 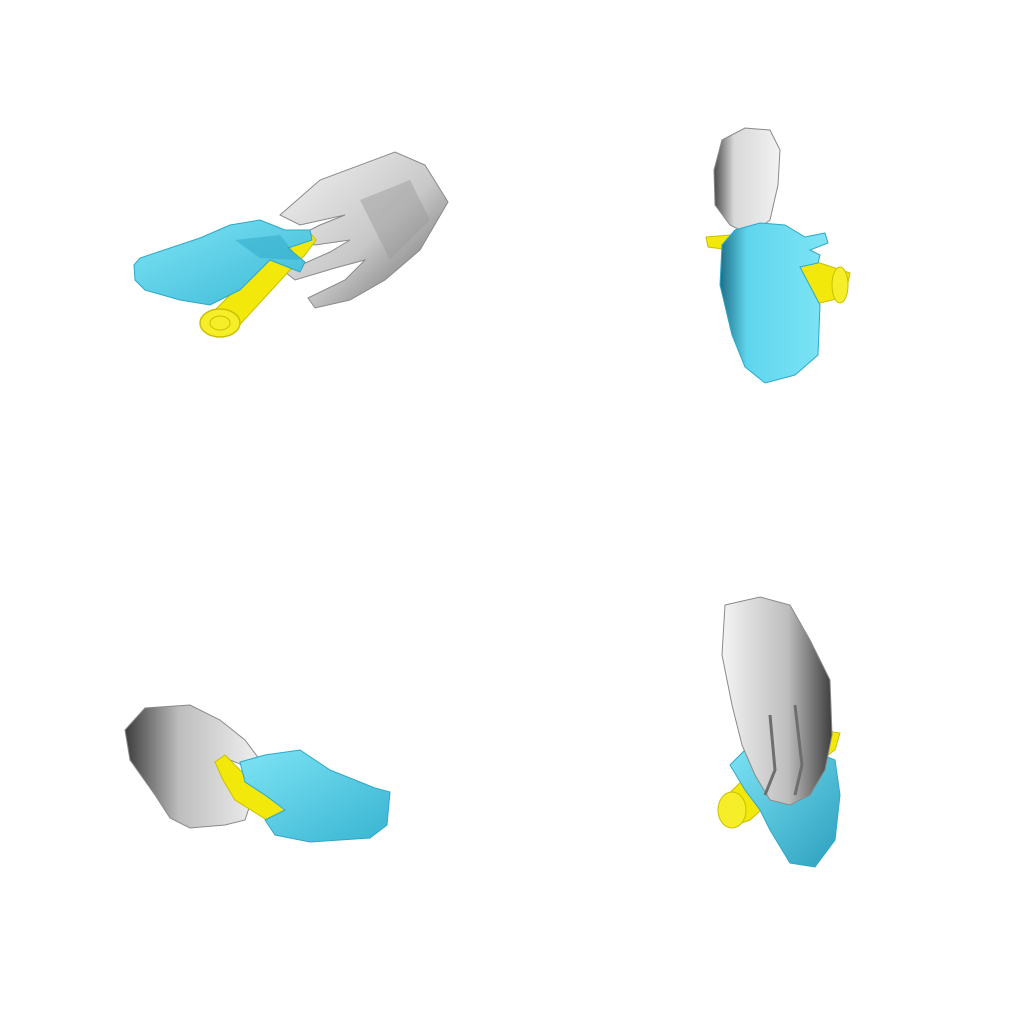 I want to click on handover-view-bottom-right, so click(x=779, y=732).